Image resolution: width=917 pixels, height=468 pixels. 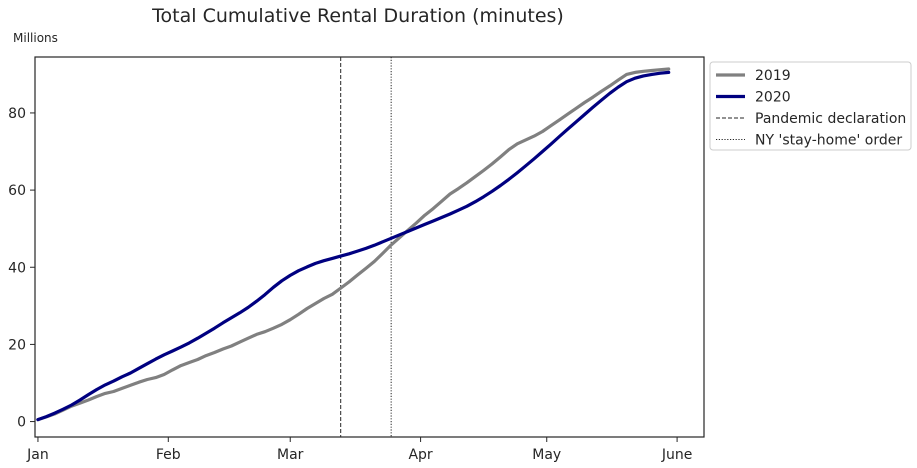 What do you see at coordinates (290, 455) in the screenshot?
I see `x-tick-label: Mar` at bounding box center [290, 455].